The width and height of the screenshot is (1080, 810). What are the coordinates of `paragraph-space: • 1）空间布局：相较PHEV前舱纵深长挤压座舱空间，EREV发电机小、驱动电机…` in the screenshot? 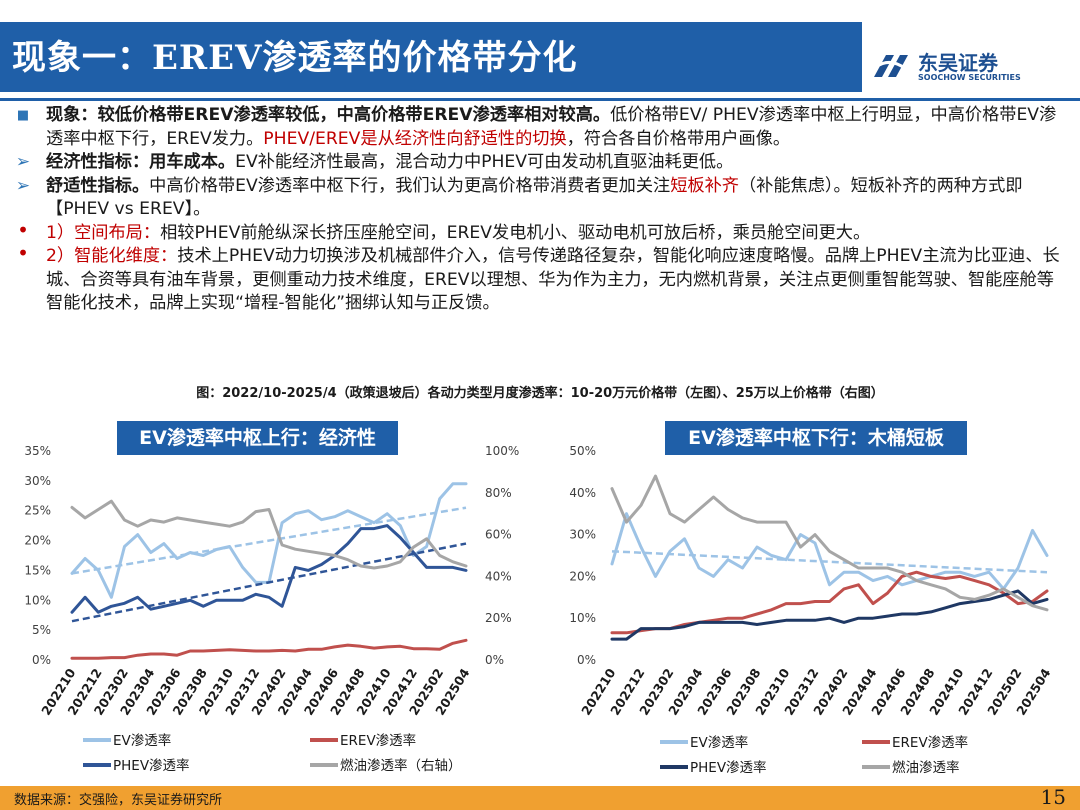 It's located at (540, 231).